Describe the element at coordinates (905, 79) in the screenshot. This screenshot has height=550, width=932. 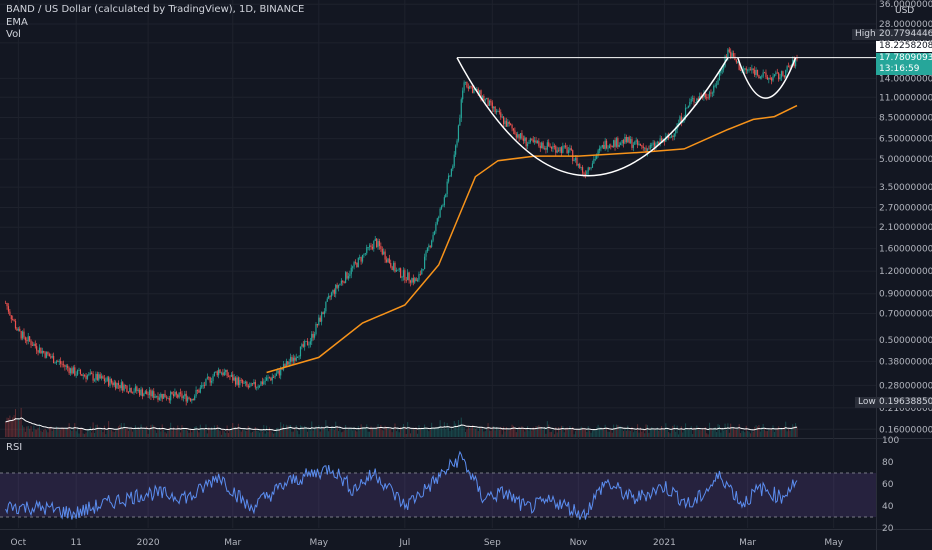
I see `price-tick-label: 14.00000000` at that location.